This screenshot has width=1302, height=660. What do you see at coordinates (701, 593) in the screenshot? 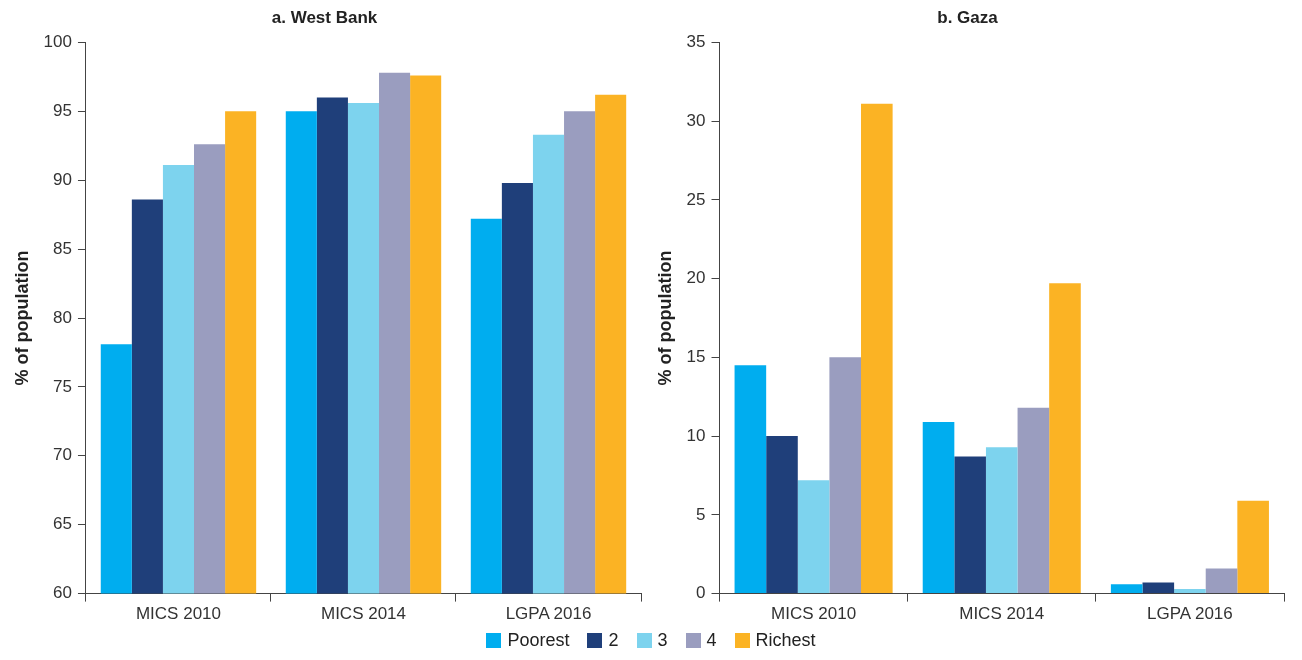
I see `y-tick-label: 0` at bounding box center [701, 593].